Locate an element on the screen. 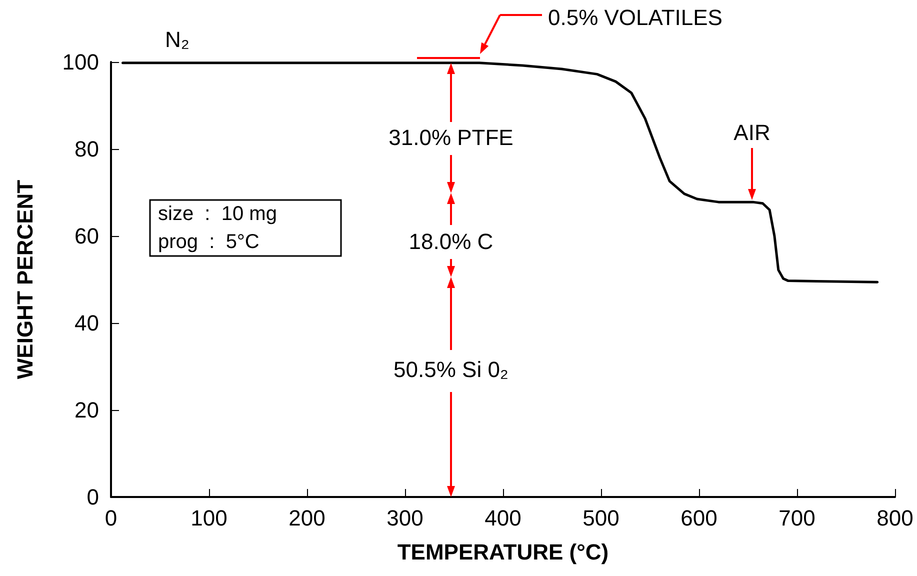  annotation: AIR is located at coordinates (752, 132).